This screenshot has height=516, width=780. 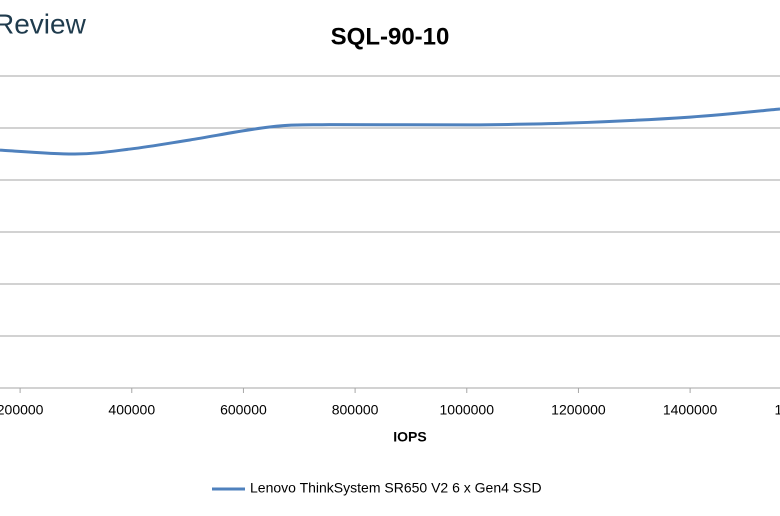 What do you see at coordinates (690, 410) in the screenshot?
I see `x-tick-label: 1400000` at bounding box center [690, 410].